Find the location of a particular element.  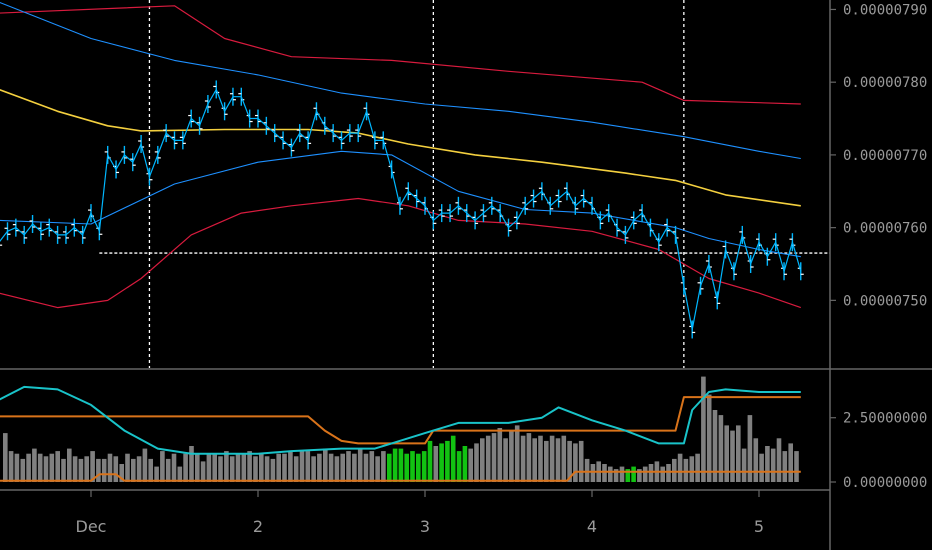

x-tick-label: 4 is located at coordinates (592, 526).